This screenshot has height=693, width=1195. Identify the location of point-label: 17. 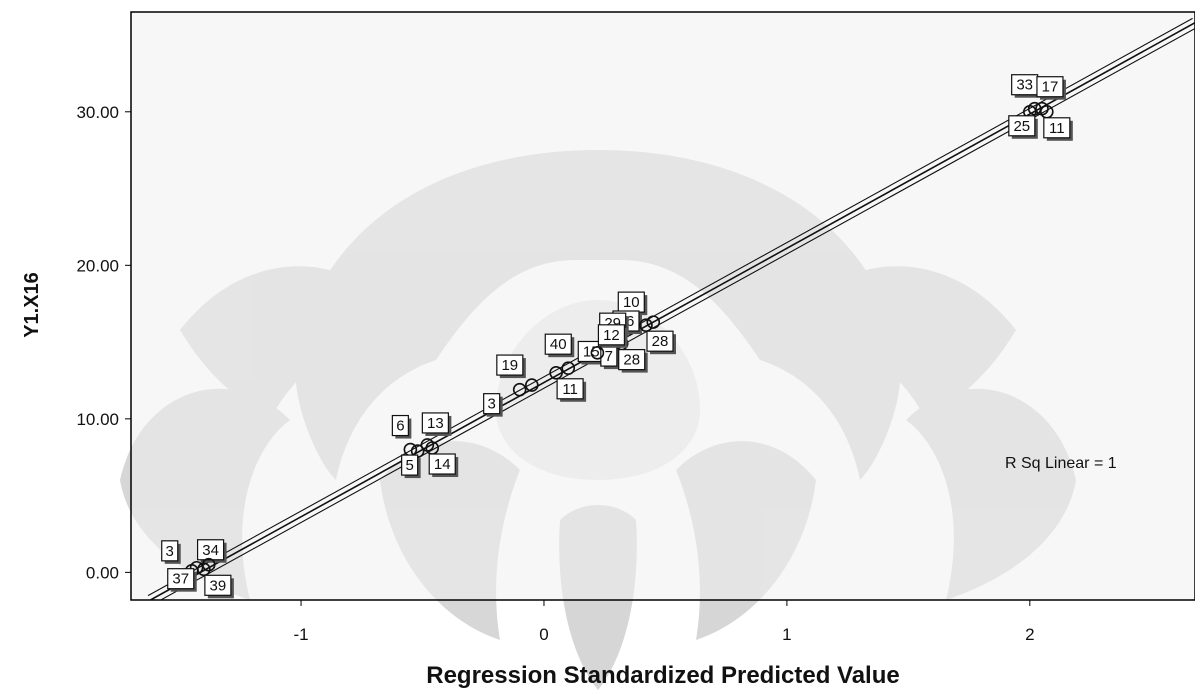
(1050, 87).